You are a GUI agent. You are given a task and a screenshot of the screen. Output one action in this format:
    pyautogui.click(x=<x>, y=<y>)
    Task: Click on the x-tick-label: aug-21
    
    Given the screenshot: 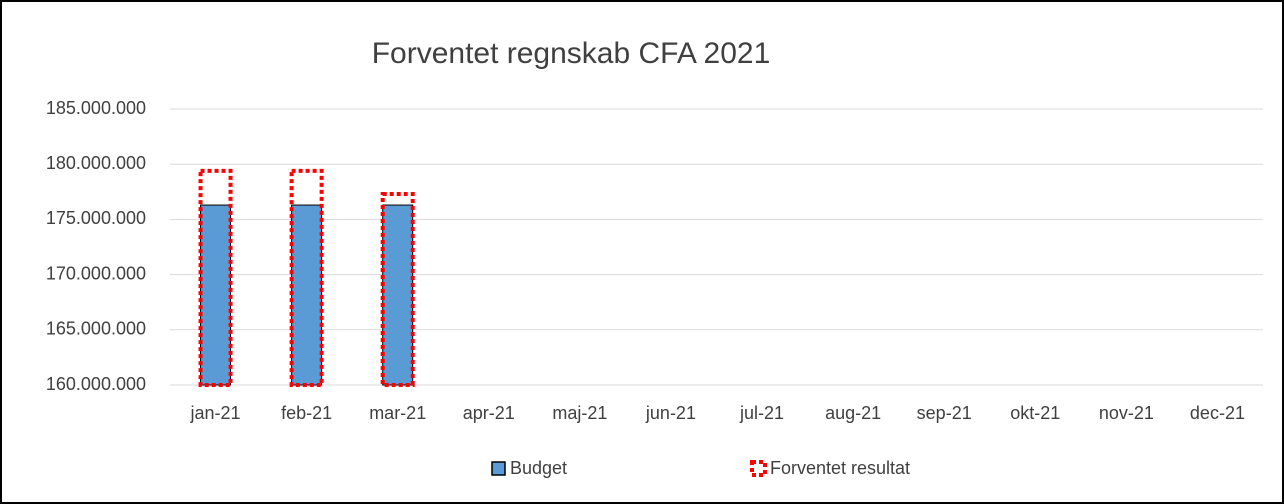 What is the action you would take?
    pyautogui.click(x=853, y=413)
    